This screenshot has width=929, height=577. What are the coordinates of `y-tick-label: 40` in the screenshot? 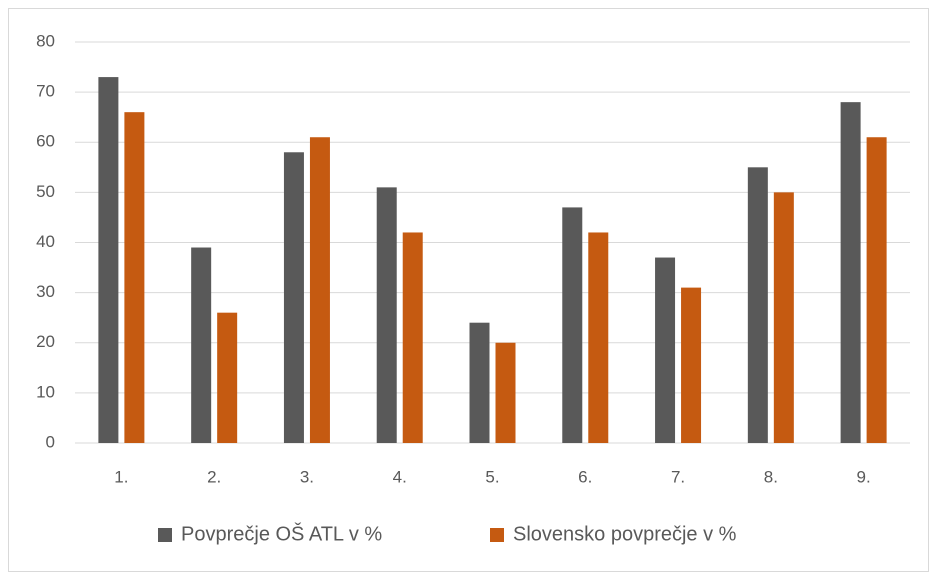 It's located at (45, 241).